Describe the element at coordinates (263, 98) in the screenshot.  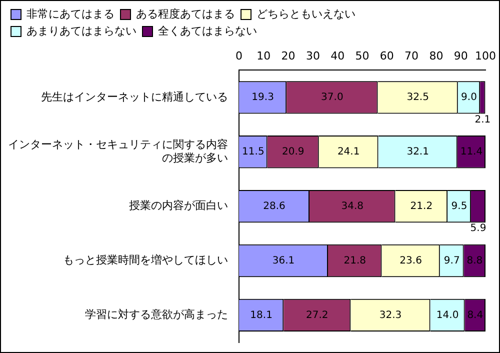
I see `data-label: 19.3` at that location.